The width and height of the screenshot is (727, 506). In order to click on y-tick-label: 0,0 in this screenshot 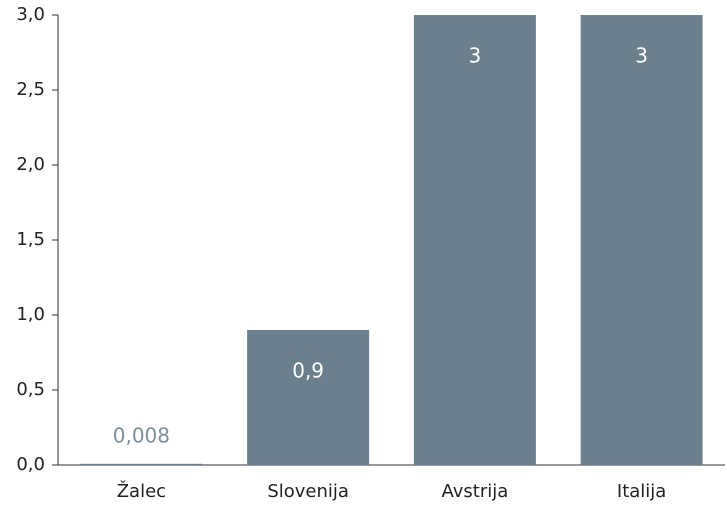, I will do `click(30, 464)`.